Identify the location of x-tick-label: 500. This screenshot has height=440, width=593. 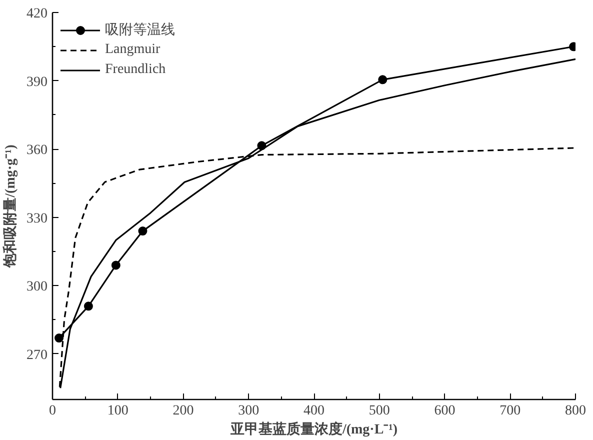
(379, 411).